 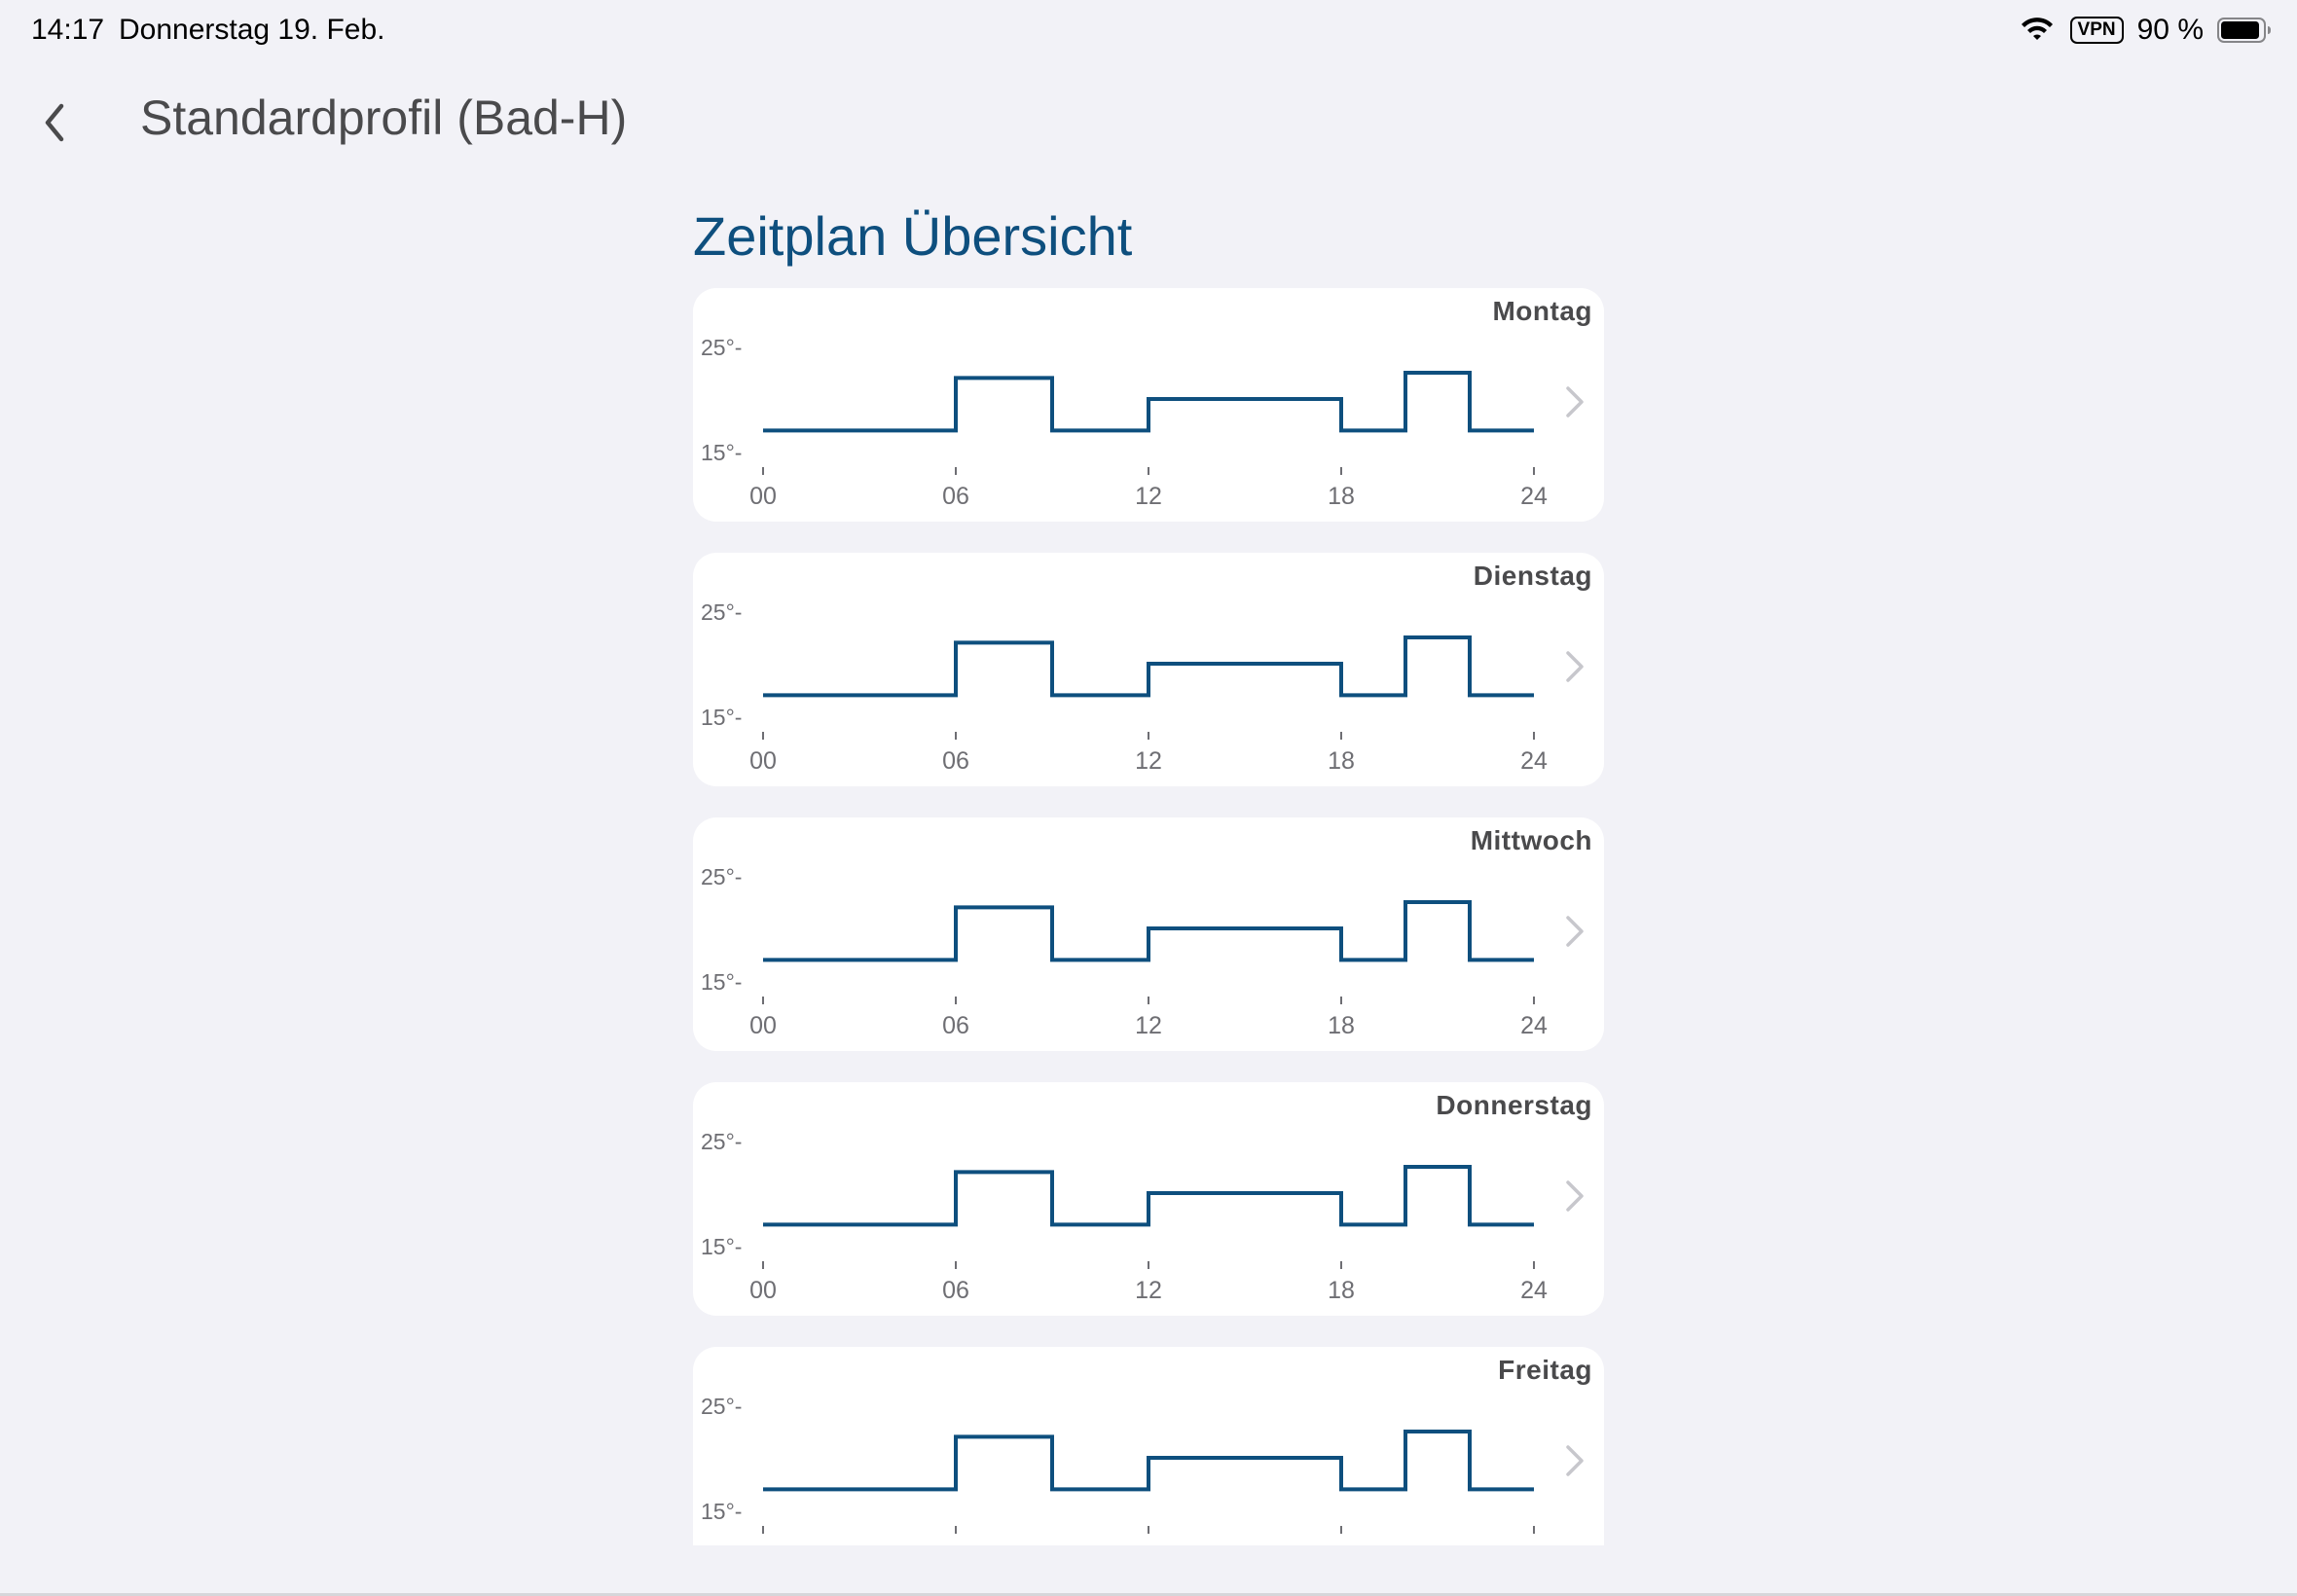 I want to click on vpn-badge: VPN, so click(x=2096, y=31).